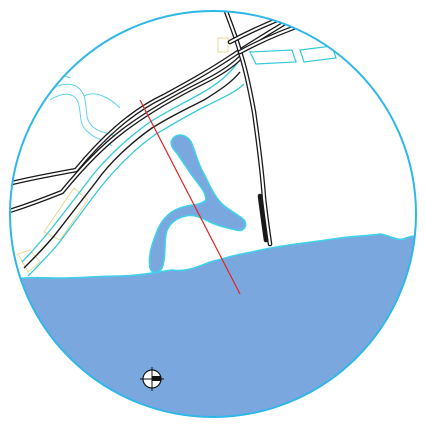  Describe the element at coordinates (152, 379) in the screenshot. I see `crosshair-icon` at that location.